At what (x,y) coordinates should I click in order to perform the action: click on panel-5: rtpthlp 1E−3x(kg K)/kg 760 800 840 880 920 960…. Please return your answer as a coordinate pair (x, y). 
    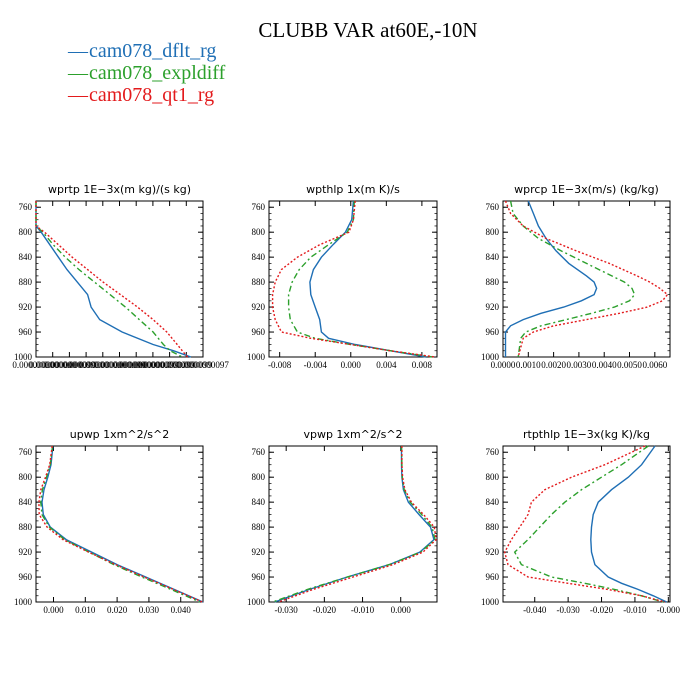
    Looking at the image, I should click on (580, 521).